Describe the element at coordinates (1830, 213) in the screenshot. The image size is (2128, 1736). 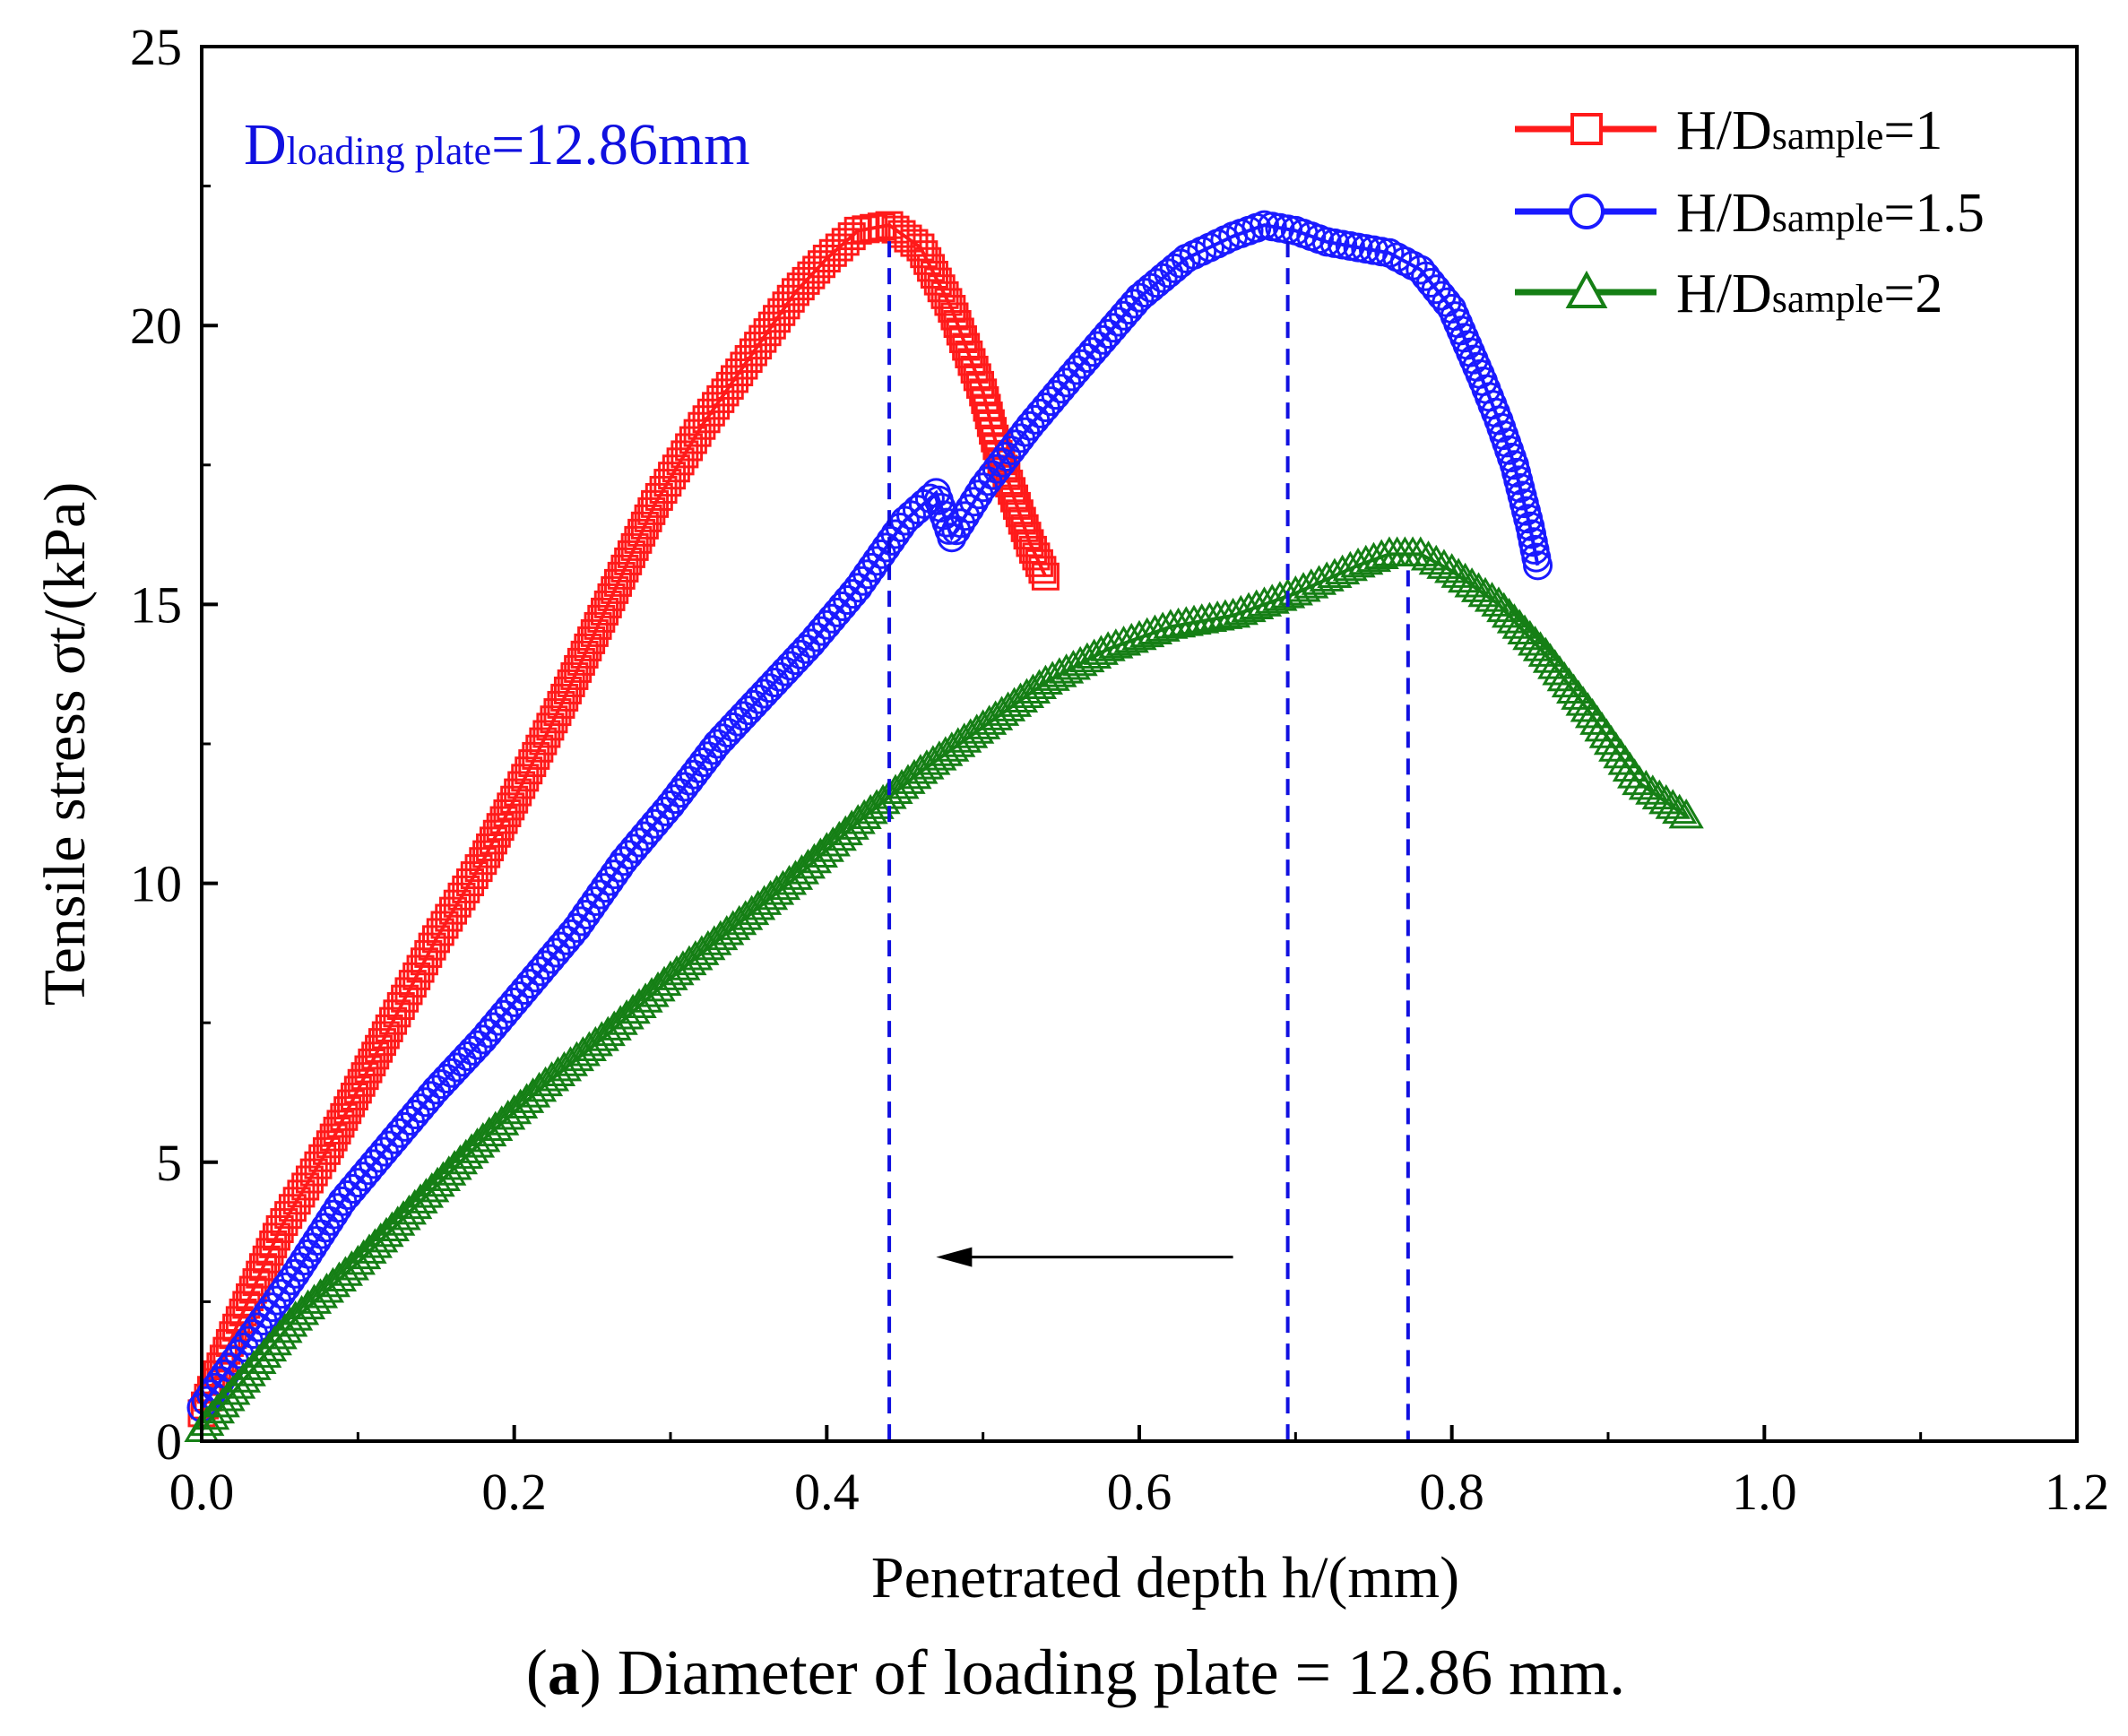
I see `svg-text: H/Dsample=1.5` at that location.